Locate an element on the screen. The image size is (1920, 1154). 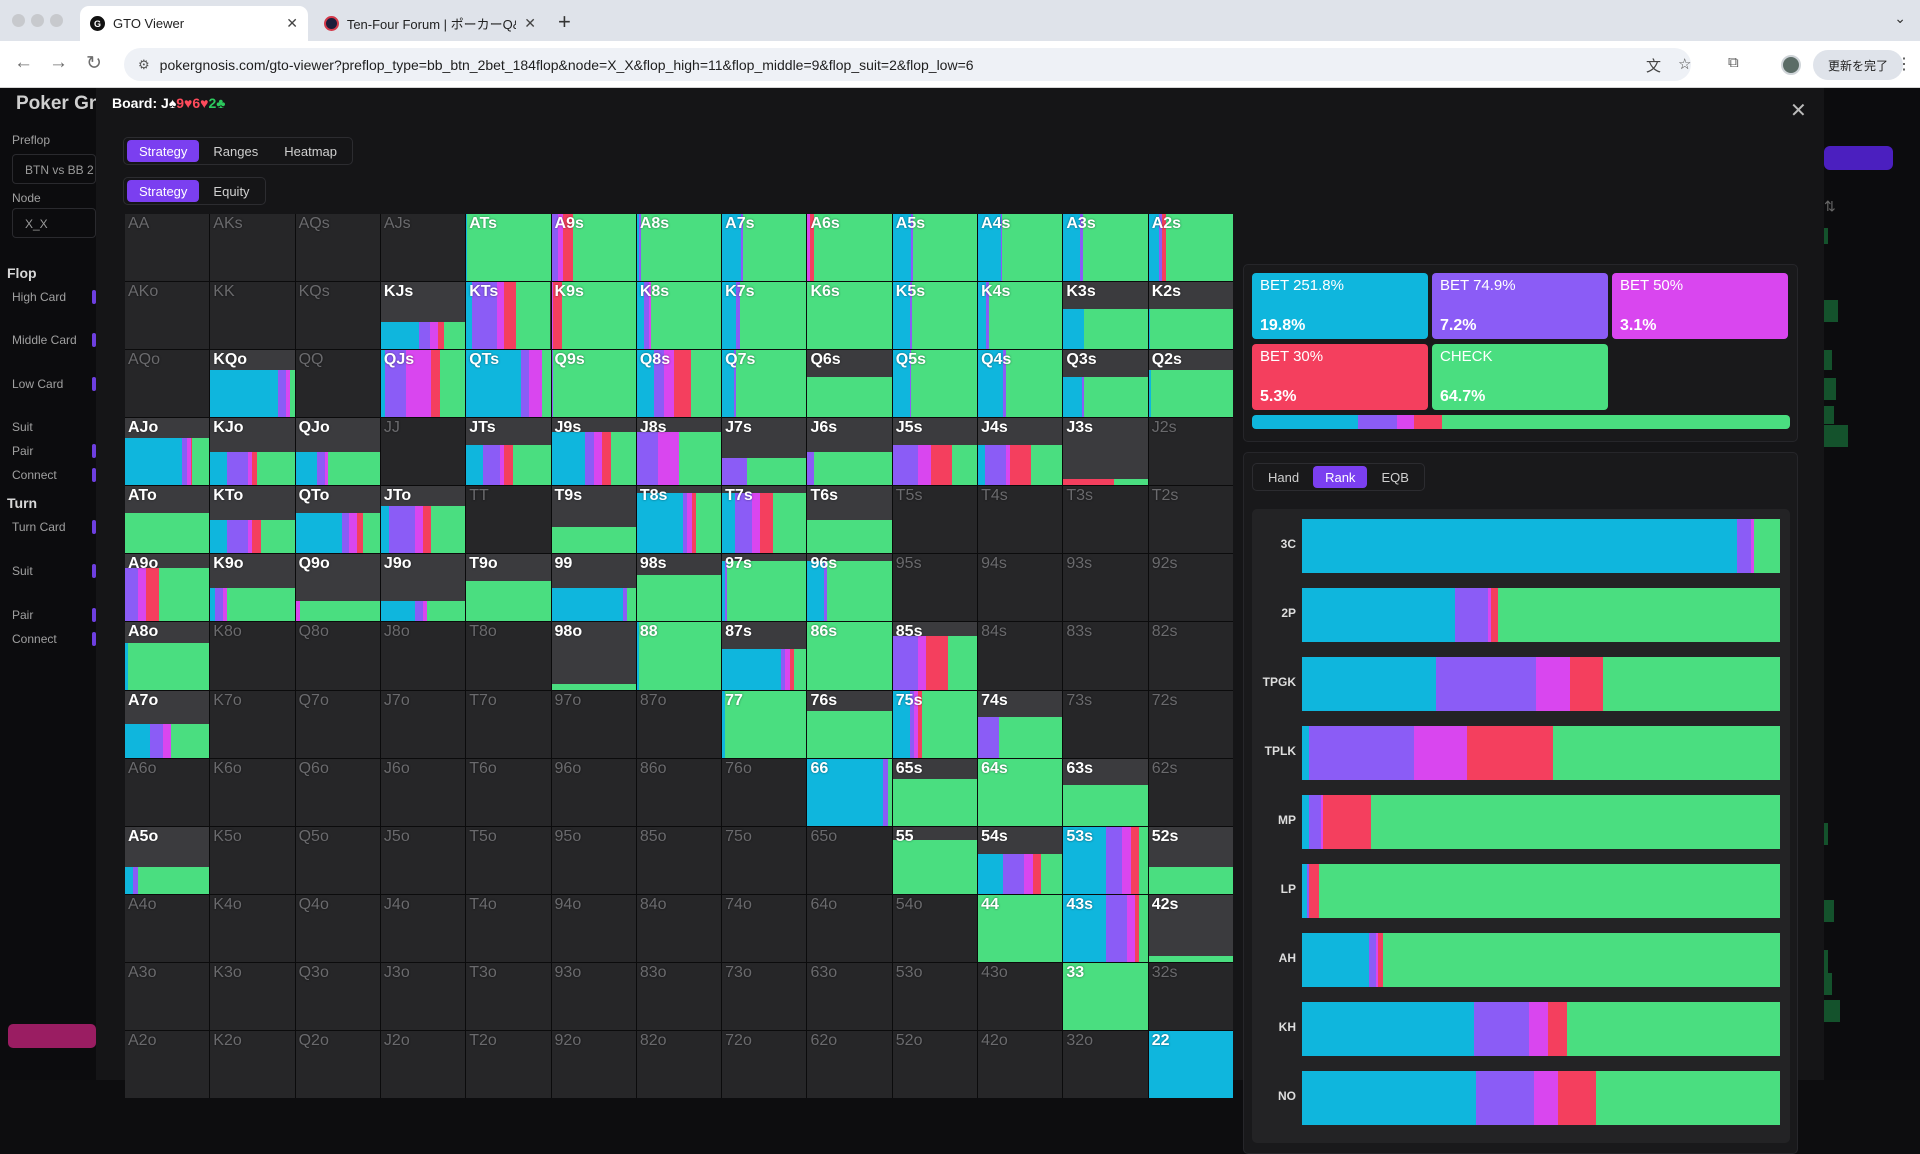
extensions-icon: ⧉ is located at coordinates (1733, 62).